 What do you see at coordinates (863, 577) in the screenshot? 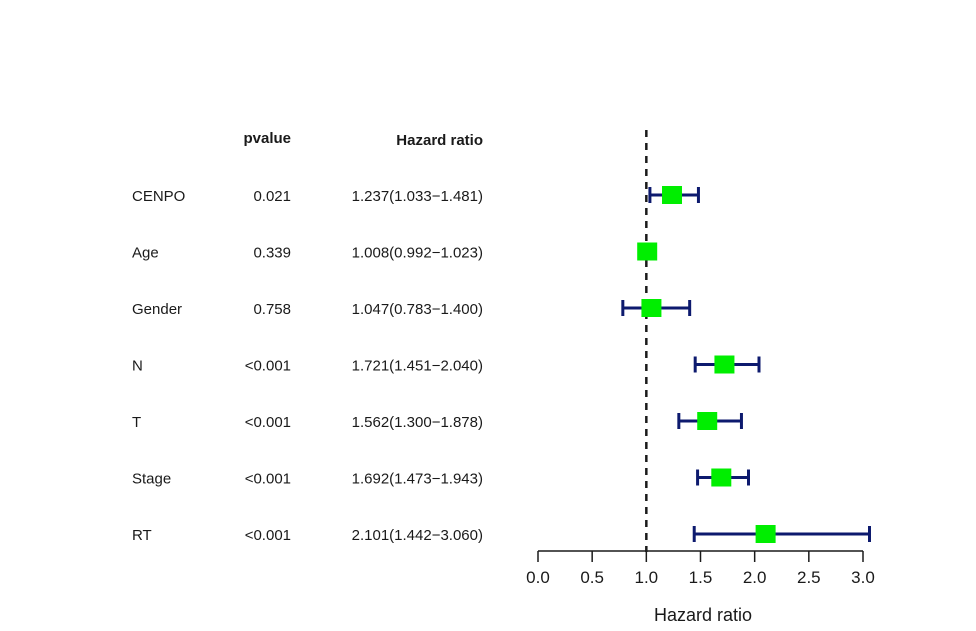
I see `x-tick-label: 3.0` at bounding box center [863, 577].